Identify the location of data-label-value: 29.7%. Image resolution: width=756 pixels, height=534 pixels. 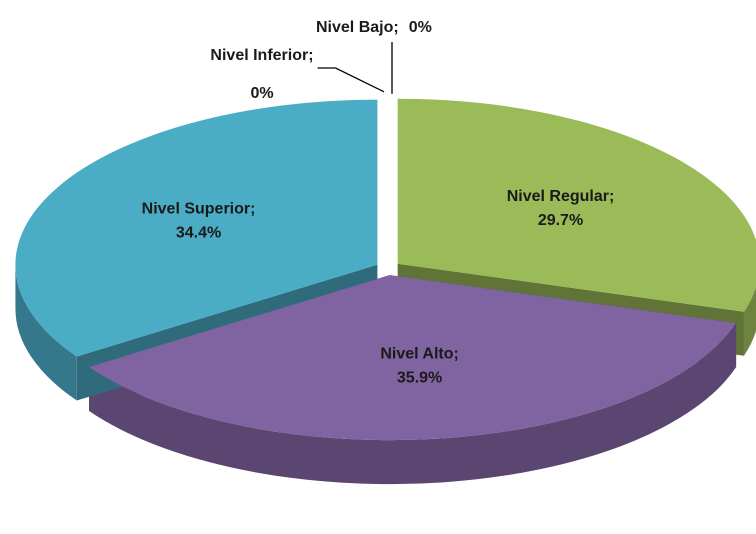
(560, 220).